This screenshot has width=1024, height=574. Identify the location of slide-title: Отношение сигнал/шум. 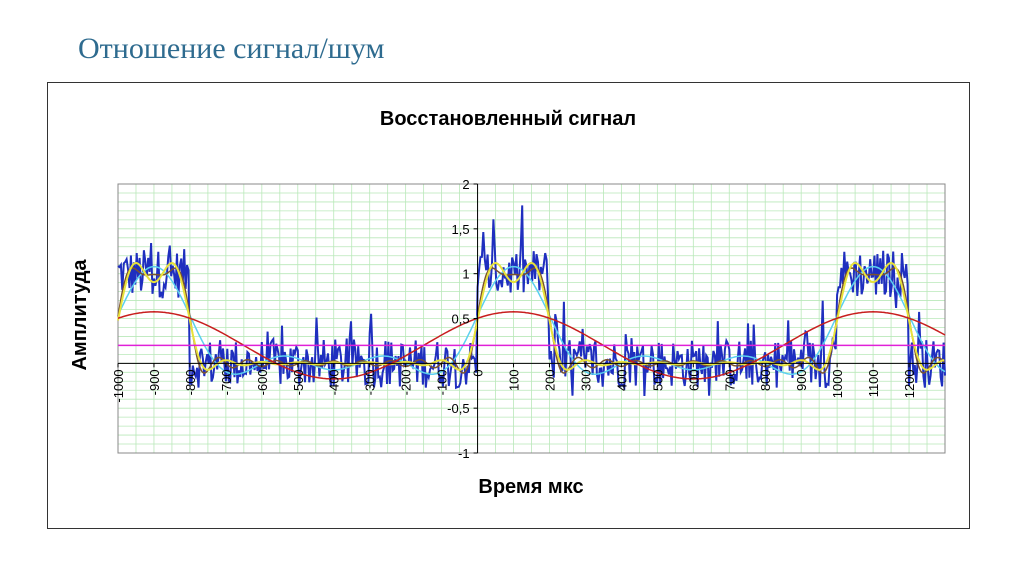
(231, 48).